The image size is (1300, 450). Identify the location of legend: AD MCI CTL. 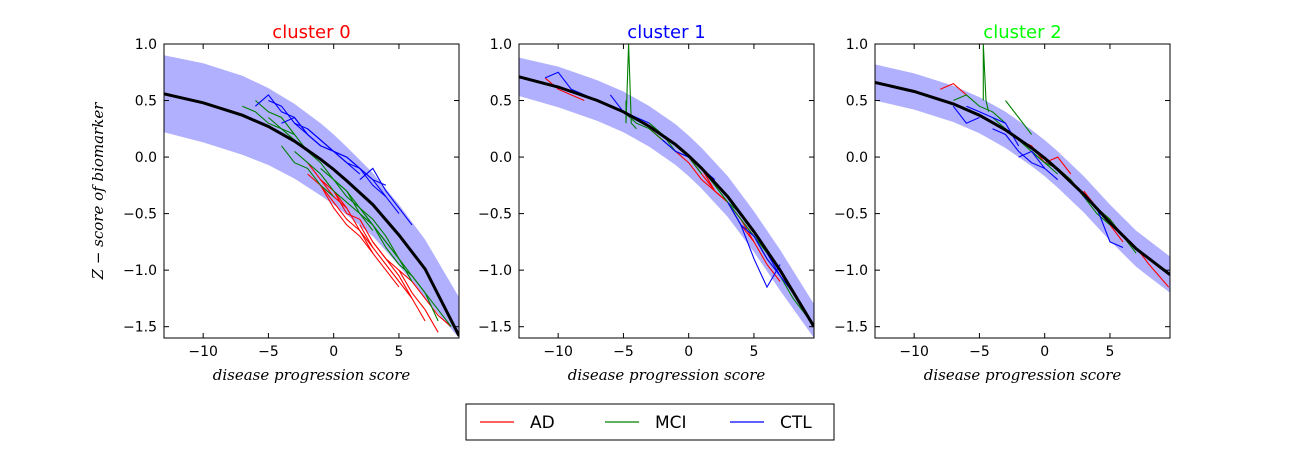
(650, 422).